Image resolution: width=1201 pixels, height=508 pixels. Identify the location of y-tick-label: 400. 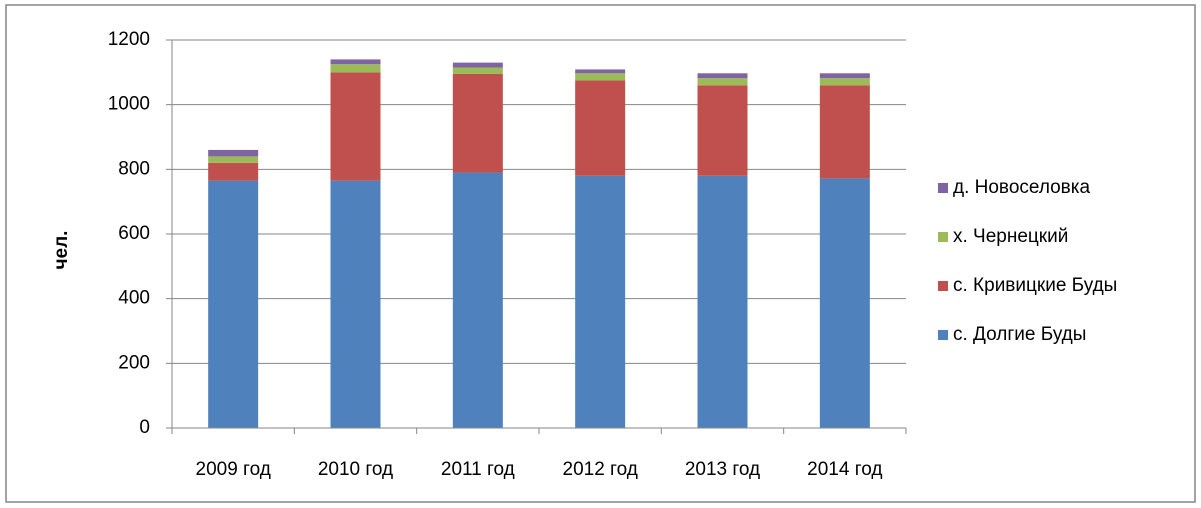
(134, 298).